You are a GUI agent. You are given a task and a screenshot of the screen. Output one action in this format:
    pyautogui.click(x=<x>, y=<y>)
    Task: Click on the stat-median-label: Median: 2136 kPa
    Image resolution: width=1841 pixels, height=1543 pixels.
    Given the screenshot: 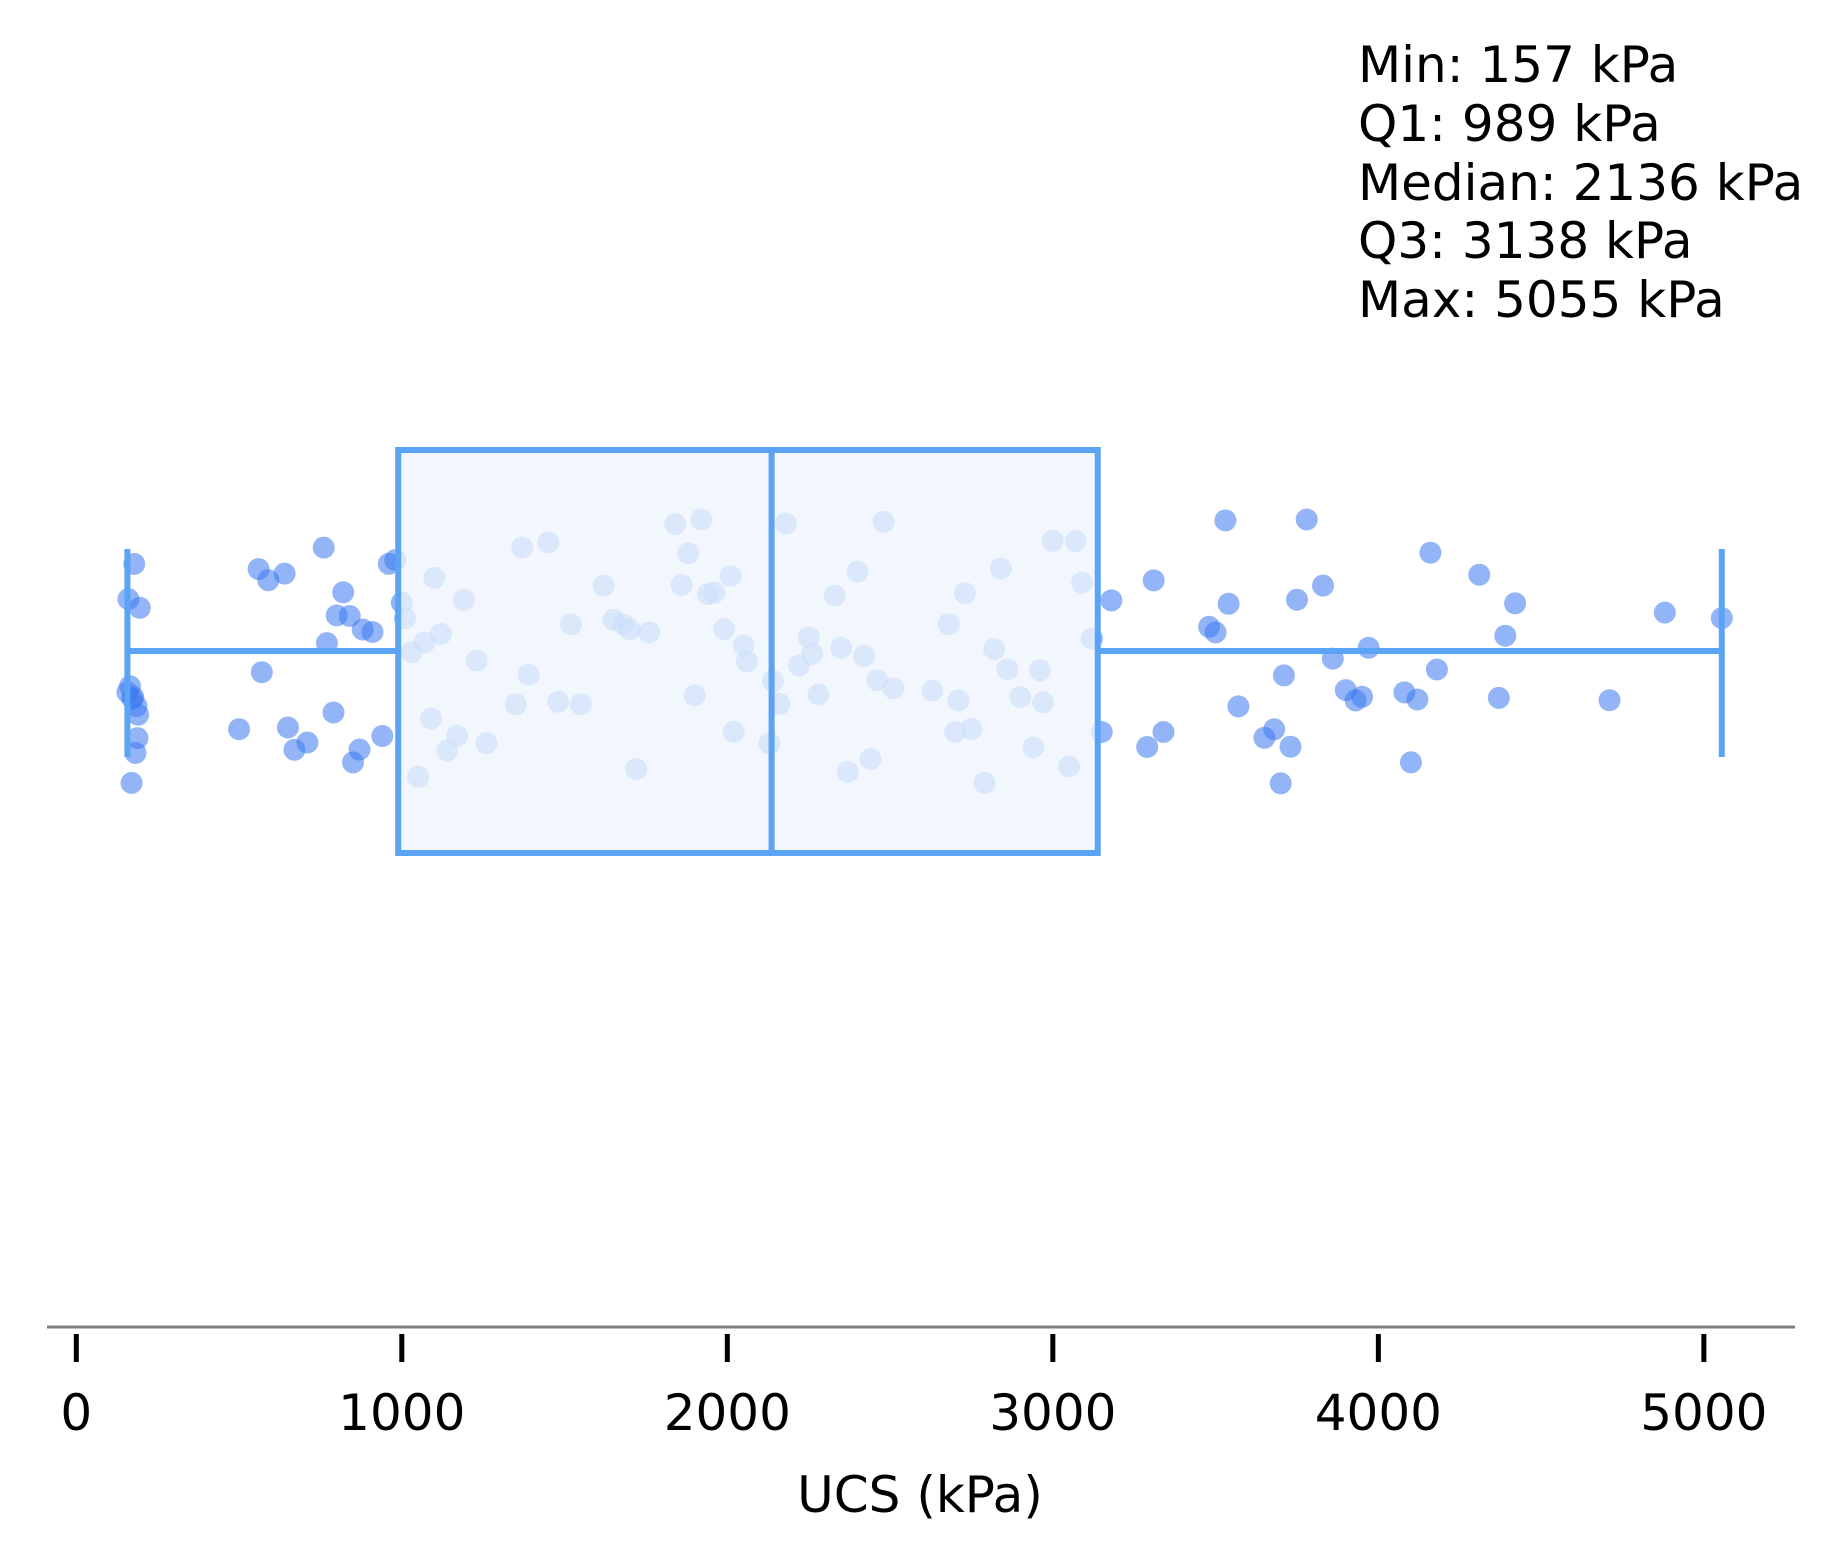 What is the action you would take?
    pyautogui.click(x=1580, y=183)
    